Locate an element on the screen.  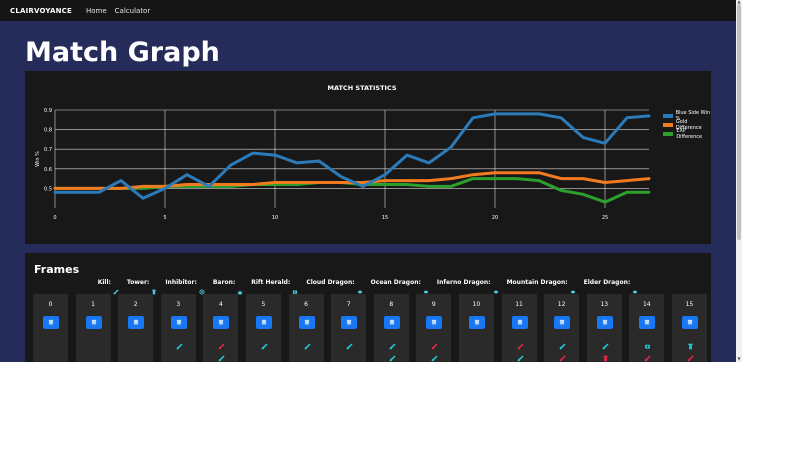
elder-dragon-icon is located at coordinates (635, 286).